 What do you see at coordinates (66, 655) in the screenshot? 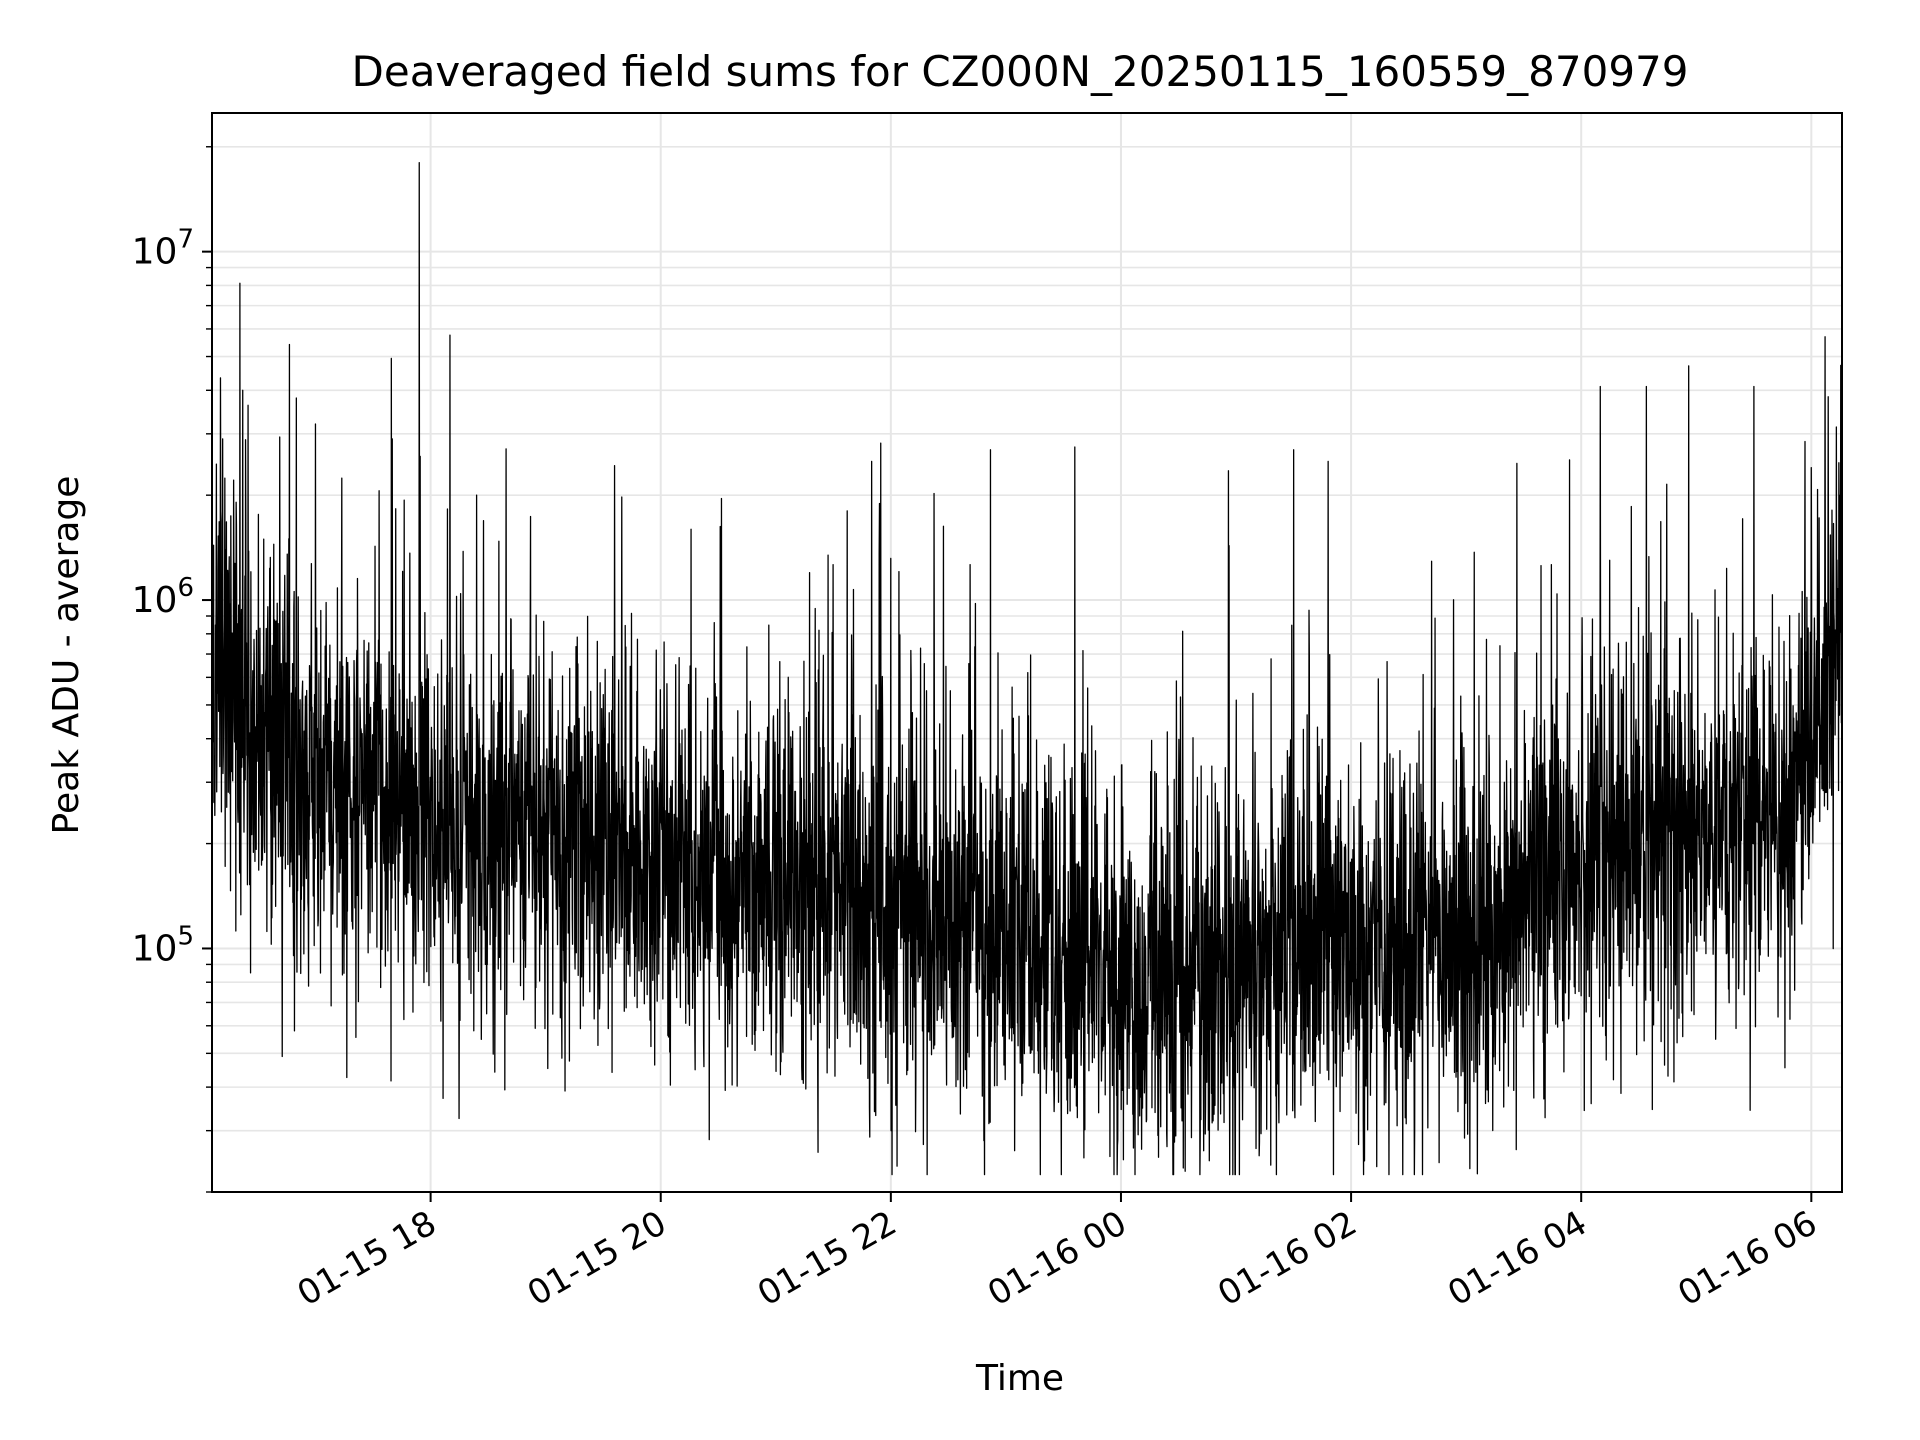
I see `y-axis-label: Peak ADU - average` at bounding box center [66, 655].